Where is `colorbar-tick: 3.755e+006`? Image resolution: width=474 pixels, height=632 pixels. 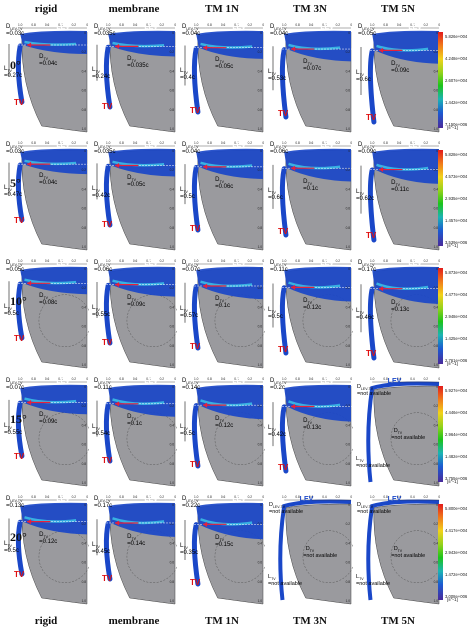
colorbar-tick: 3.755e+006 is located at coordinates (456, 478).